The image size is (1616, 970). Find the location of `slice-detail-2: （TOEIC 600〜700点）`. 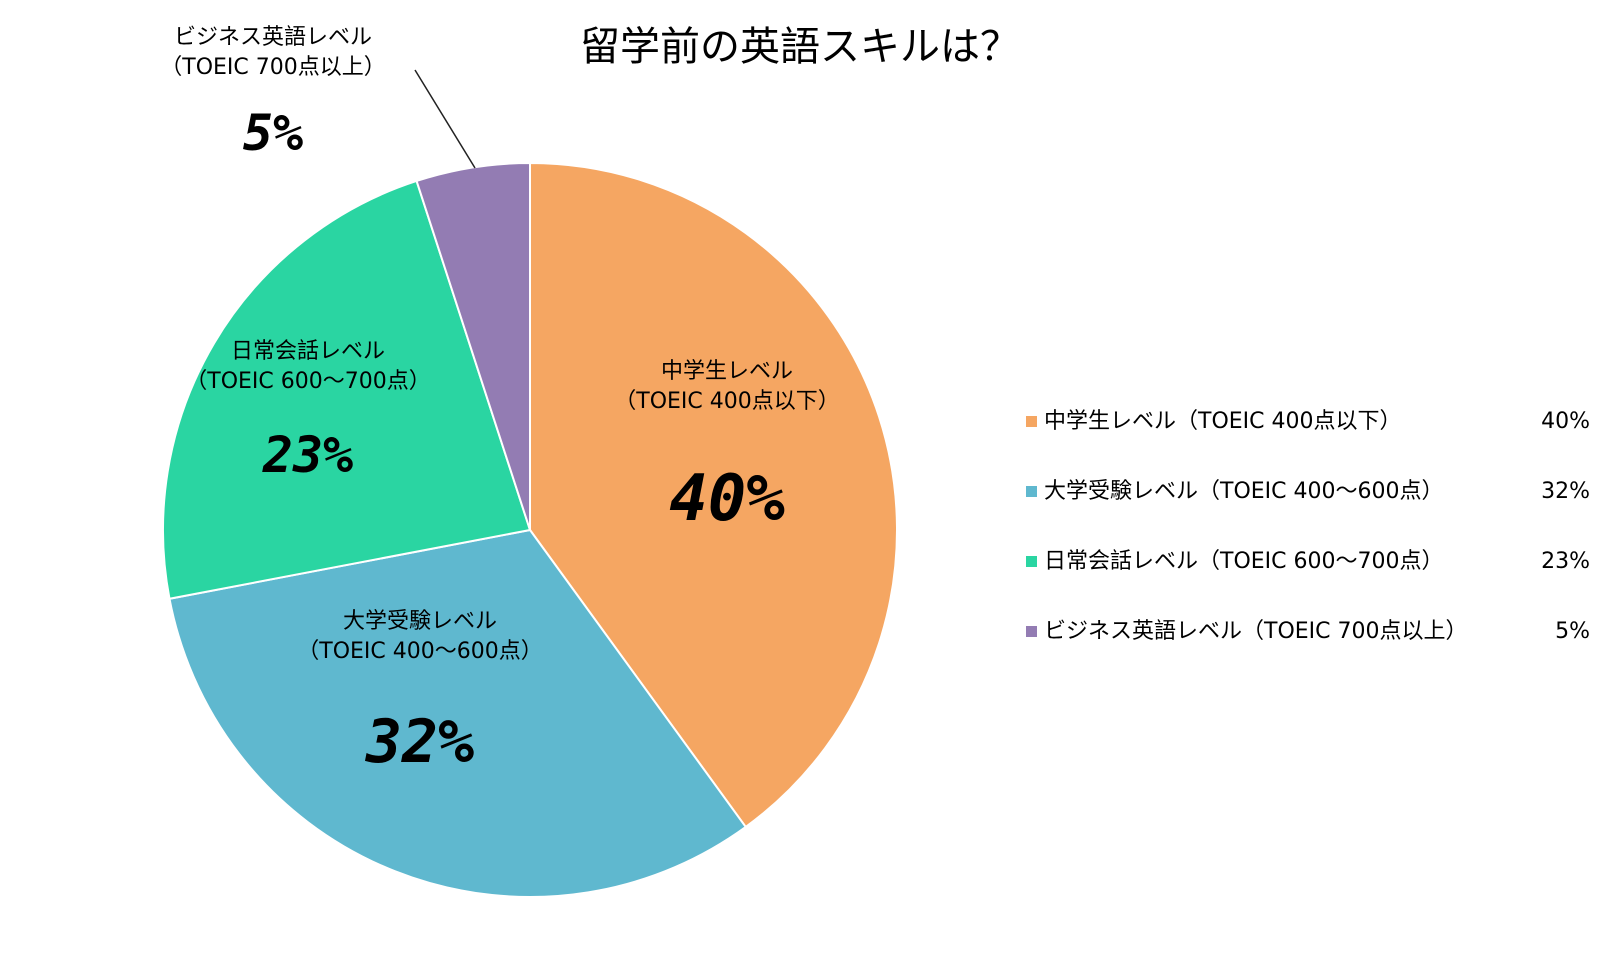

slice-detail-2: （TOEIC 600〜700点） is located at coordinates (307, 381).